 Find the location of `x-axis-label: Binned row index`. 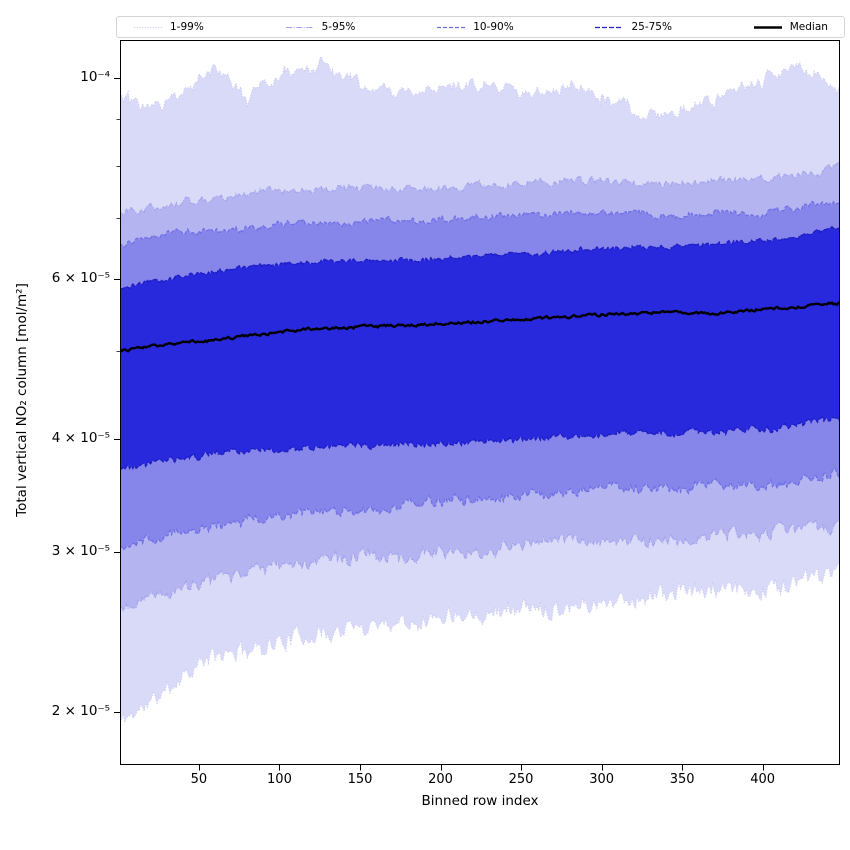

x-axis-label: Binned row index is located at coordinates (480, 801).